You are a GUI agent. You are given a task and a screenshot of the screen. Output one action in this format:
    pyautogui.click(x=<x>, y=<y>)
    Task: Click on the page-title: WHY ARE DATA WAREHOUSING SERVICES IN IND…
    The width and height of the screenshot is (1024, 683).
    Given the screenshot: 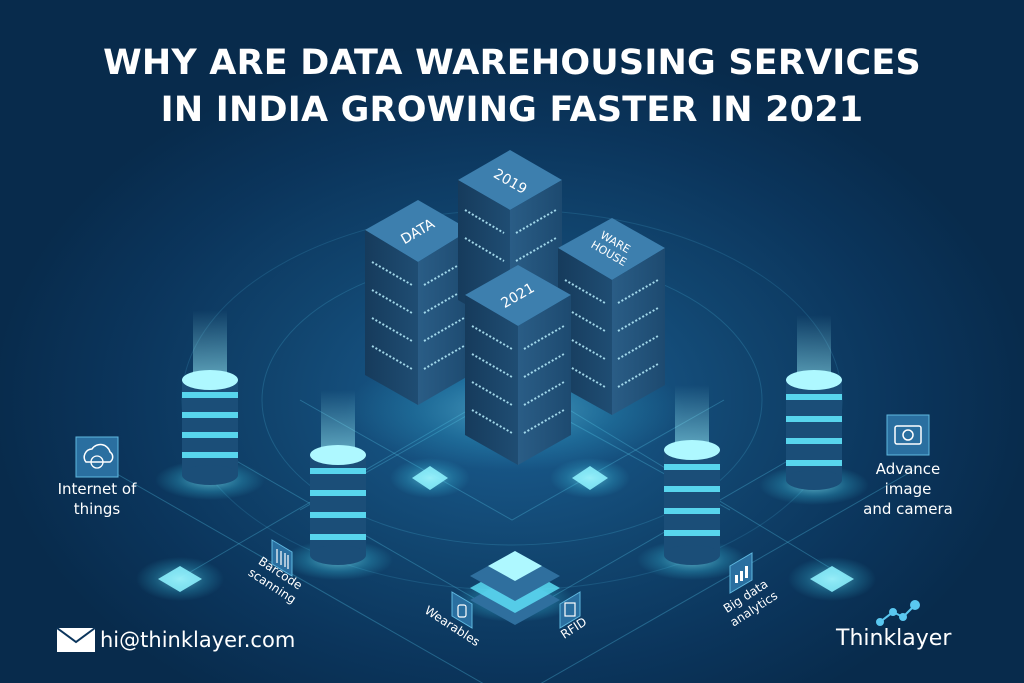 What is the action you would take?
    pyautogui.click(x=512, y=87)
    